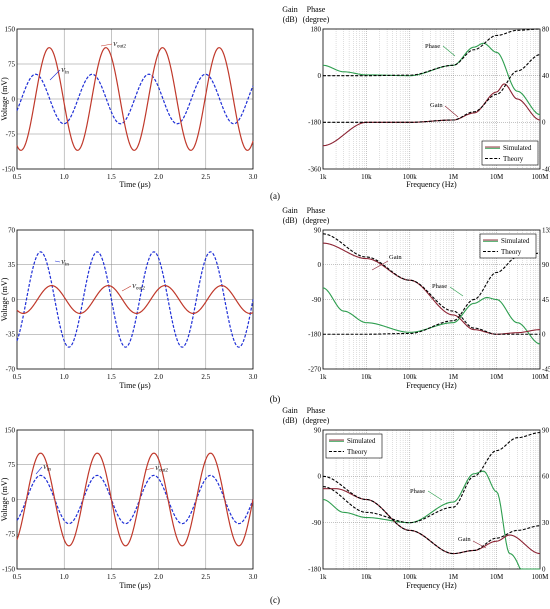 The image size is (550, 609). What do you see at coordinates (546, 523) in the screenshot?
I see `gain-tick-label: 30` at bounding box center [546, 523].